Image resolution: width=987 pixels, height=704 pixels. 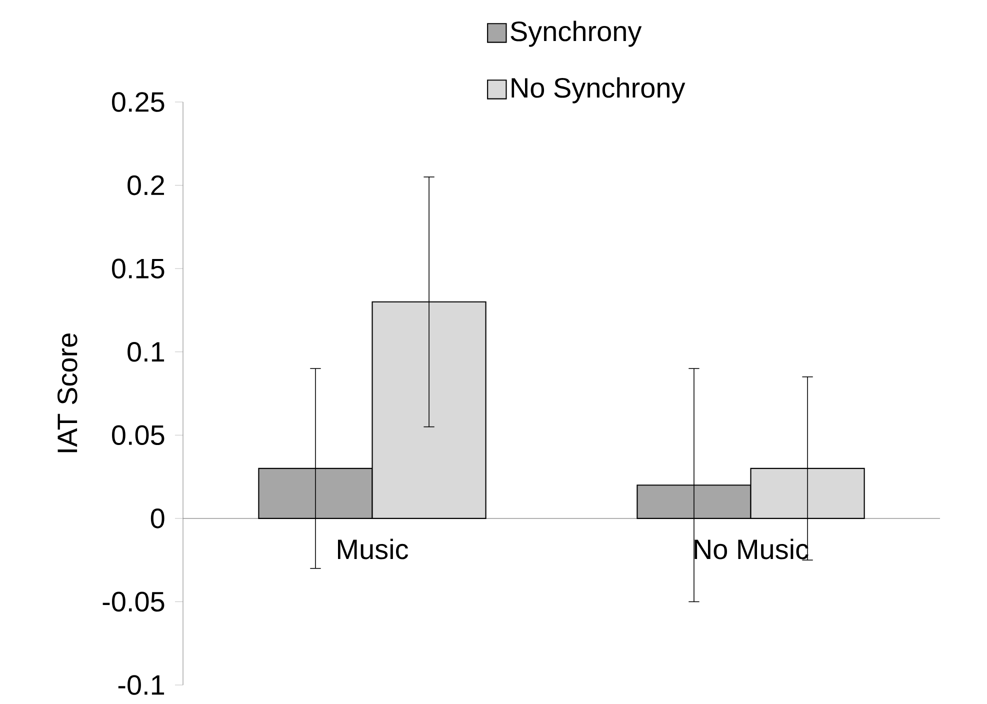 What do you see at coordinates (67, 393) in the screenshot?
I see `y-axis-title: IAT Score` at bounding box center [67, 393].